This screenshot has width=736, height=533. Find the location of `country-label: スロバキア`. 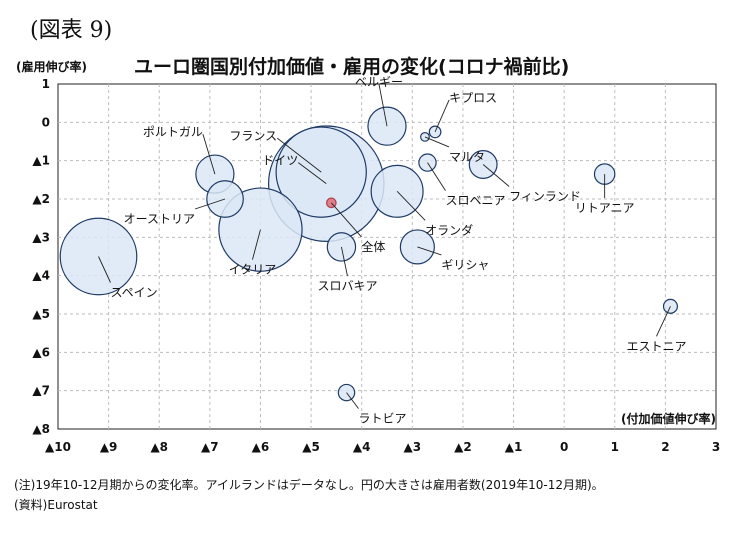

country-label: スロバキア is located at coordinates (347, 286).